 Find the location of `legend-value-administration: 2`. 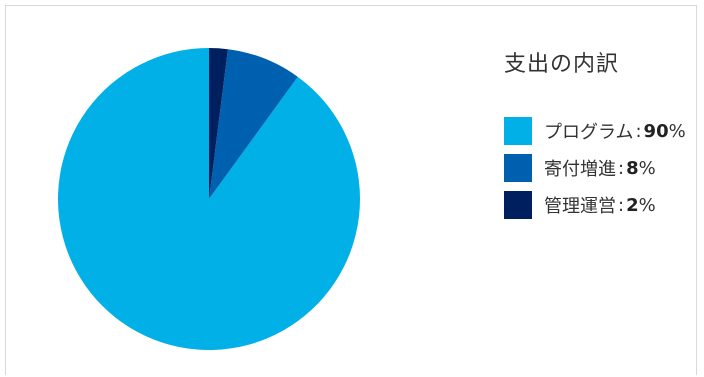

legend-value-administration: 2 is located at coordinates (632, 205).